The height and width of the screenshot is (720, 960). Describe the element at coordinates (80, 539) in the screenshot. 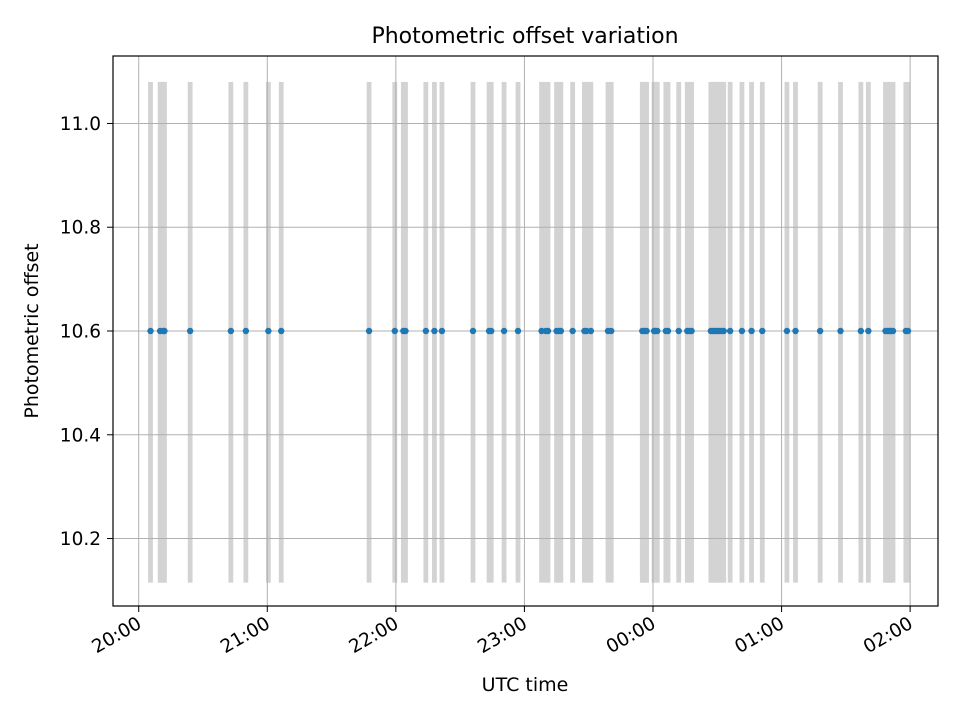

I see `y-tick-label: 10.2` at that location.